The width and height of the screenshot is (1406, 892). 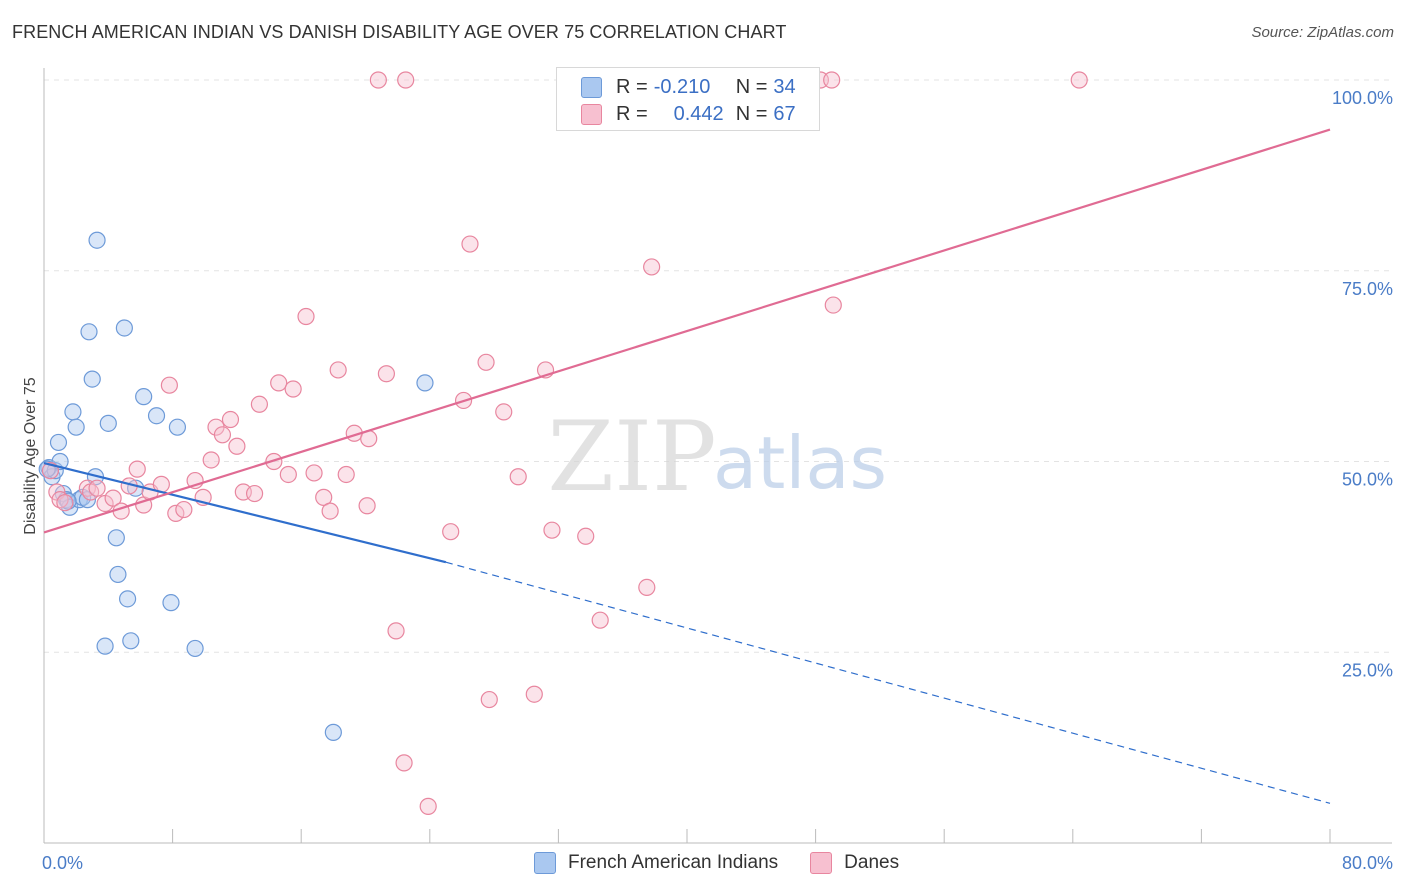 I want to click on watermark: ZIP atlas, so click(x=717, y=457).